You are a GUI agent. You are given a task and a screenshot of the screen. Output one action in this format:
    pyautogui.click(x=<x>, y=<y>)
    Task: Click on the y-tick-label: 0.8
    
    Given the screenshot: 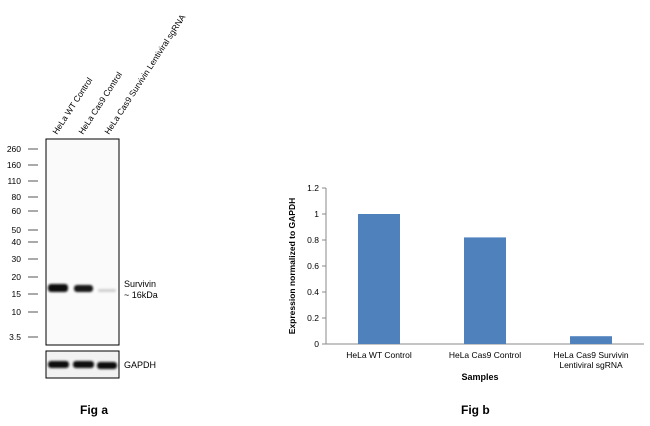 What is the action you would take?
    pyautogui.click(x=313, y=240)
    